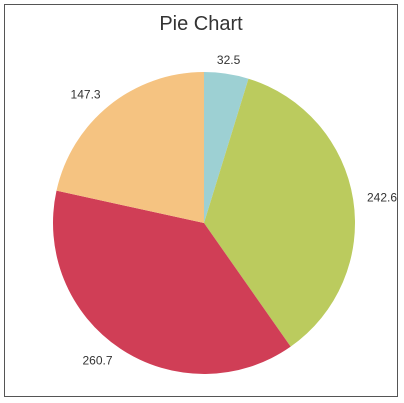 This screenshot has height=403, width=404. I want to click on chart-title: Pie Chart, so click(201, 24).